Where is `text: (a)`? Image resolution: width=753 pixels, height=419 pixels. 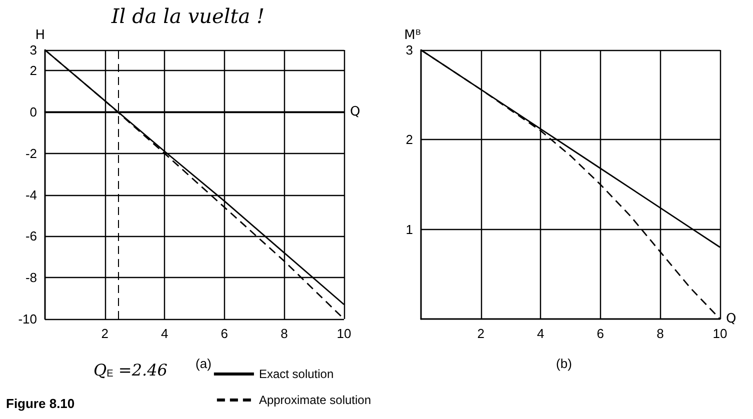 text: (a) is located at coordinates (204, 363).